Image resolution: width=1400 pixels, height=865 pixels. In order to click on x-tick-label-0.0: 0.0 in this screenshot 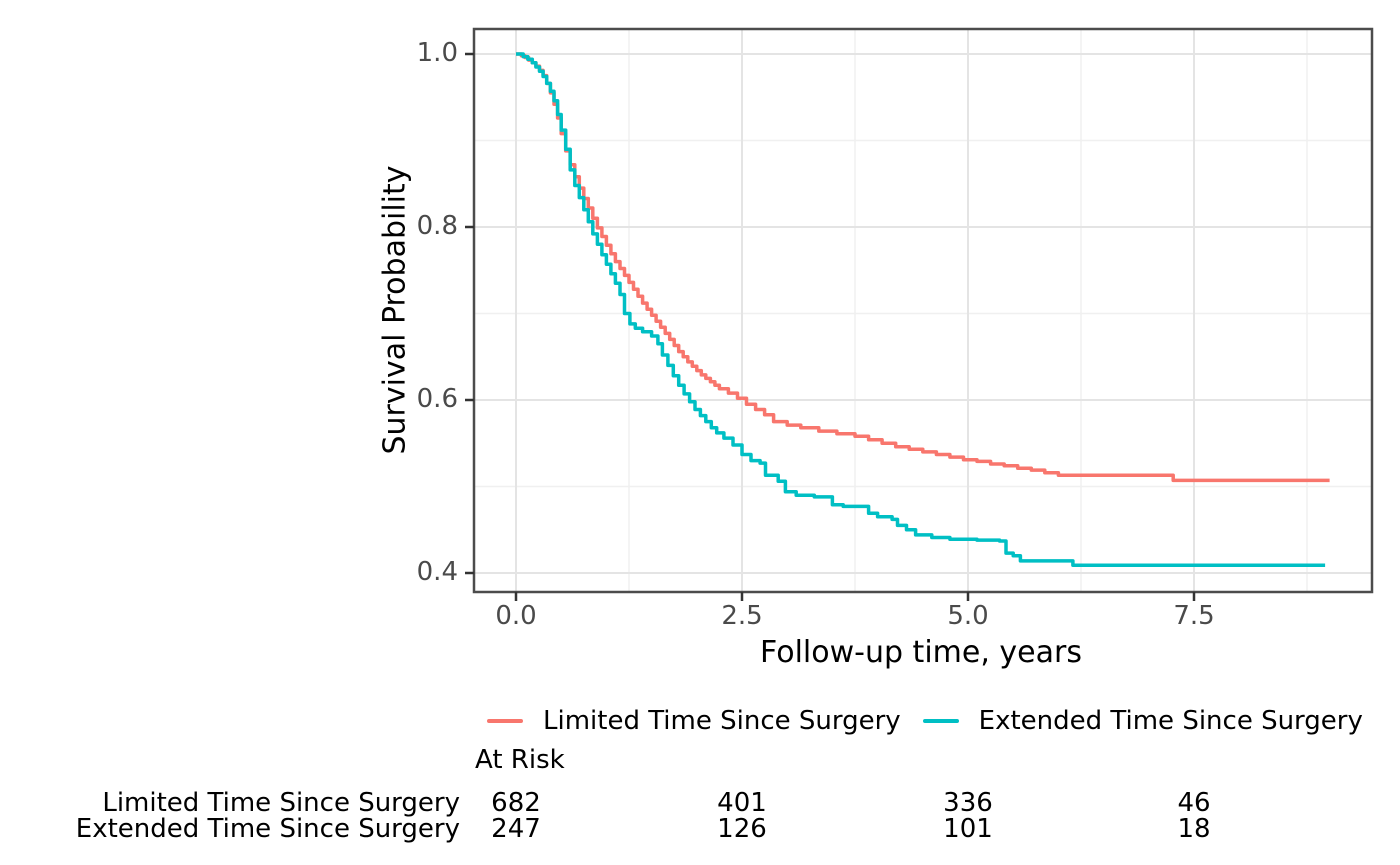, I will do `click(516, 616)`.